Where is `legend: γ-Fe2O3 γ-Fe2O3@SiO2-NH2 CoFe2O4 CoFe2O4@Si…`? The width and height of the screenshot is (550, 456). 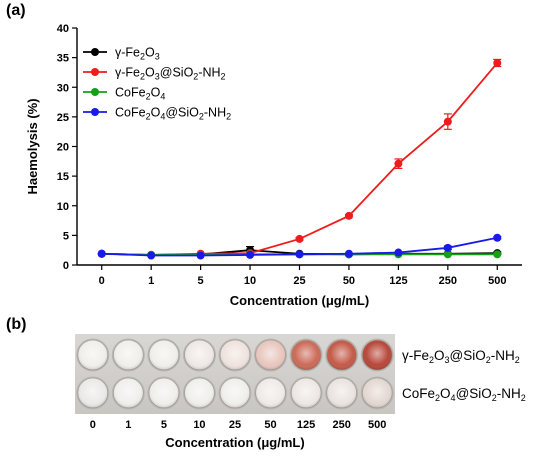
legend: γ-Fe2O3 γ-Fe2O3@SiO2-NH2 CoFe2O4 CoFe2O4@Si… is located at coordinates (157, 84).